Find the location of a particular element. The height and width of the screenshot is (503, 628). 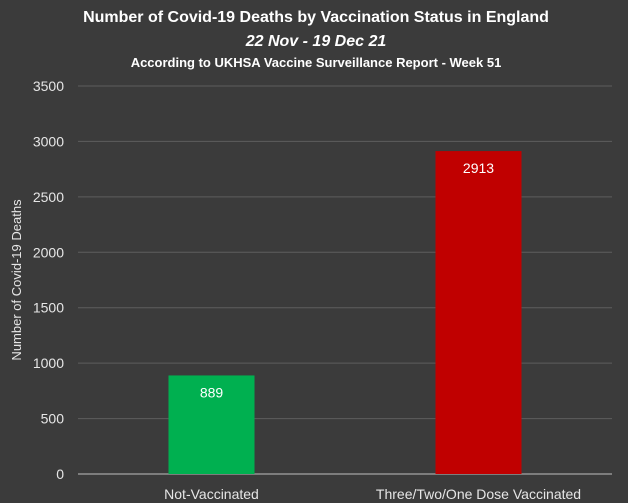

y-tick-label: 3500 is located at coordinates (48, 86).